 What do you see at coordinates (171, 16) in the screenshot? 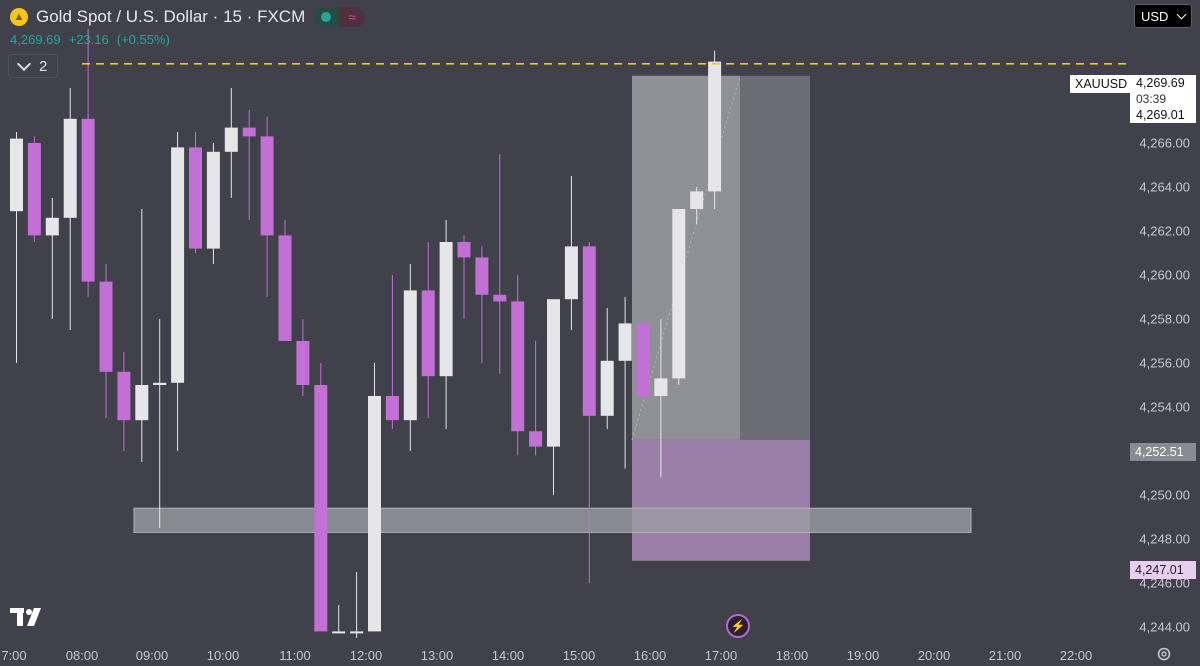
I see `symbol-title: Gold Spot / U.S. Dollar · 15 · FXCM` at bounding box center [171, 16].